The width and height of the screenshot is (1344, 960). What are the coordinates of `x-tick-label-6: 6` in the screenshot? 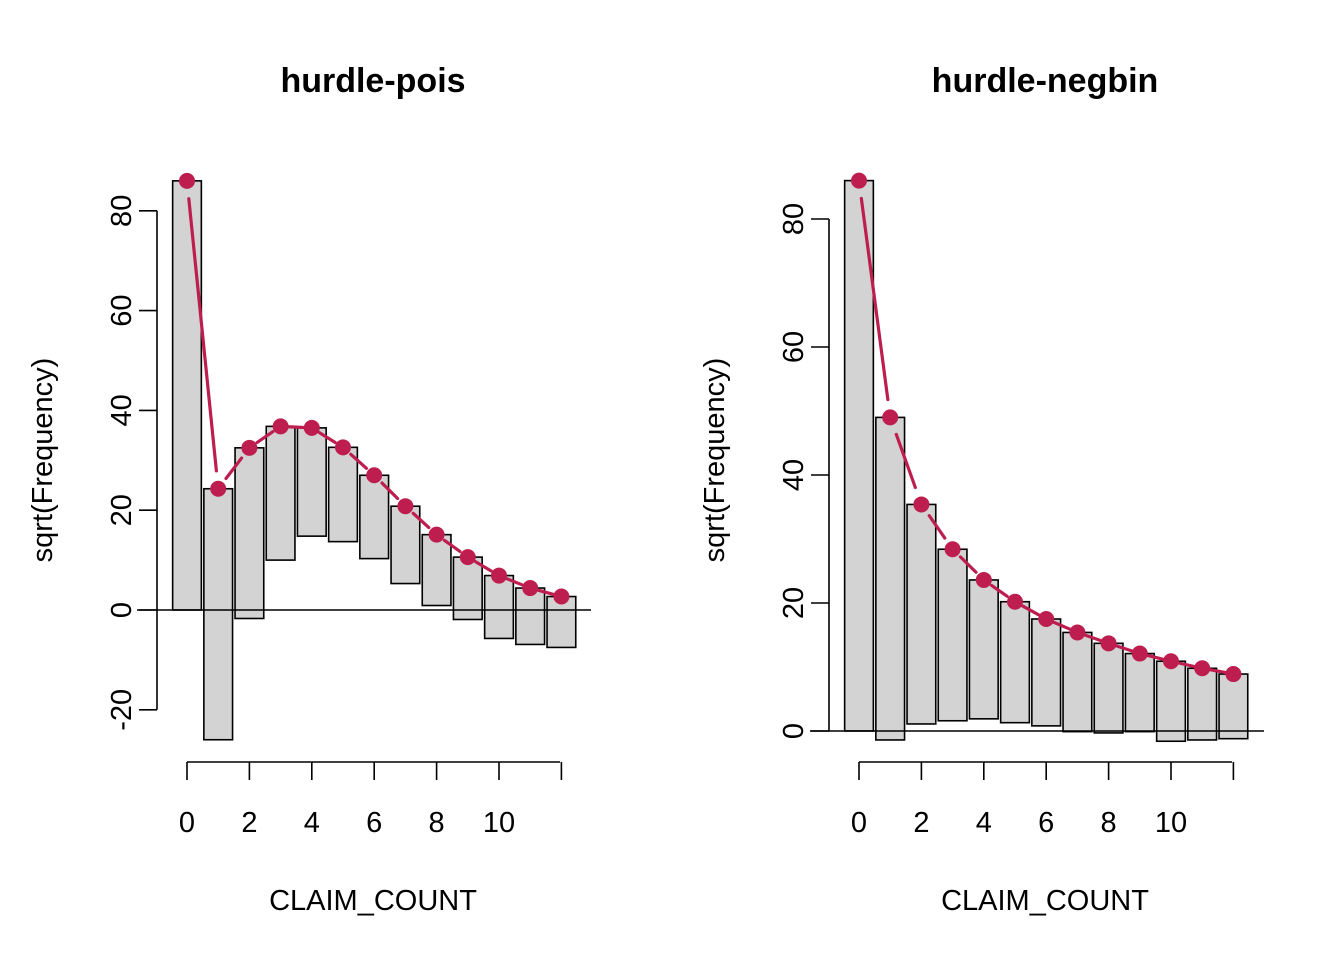 It's located at (374, 823).